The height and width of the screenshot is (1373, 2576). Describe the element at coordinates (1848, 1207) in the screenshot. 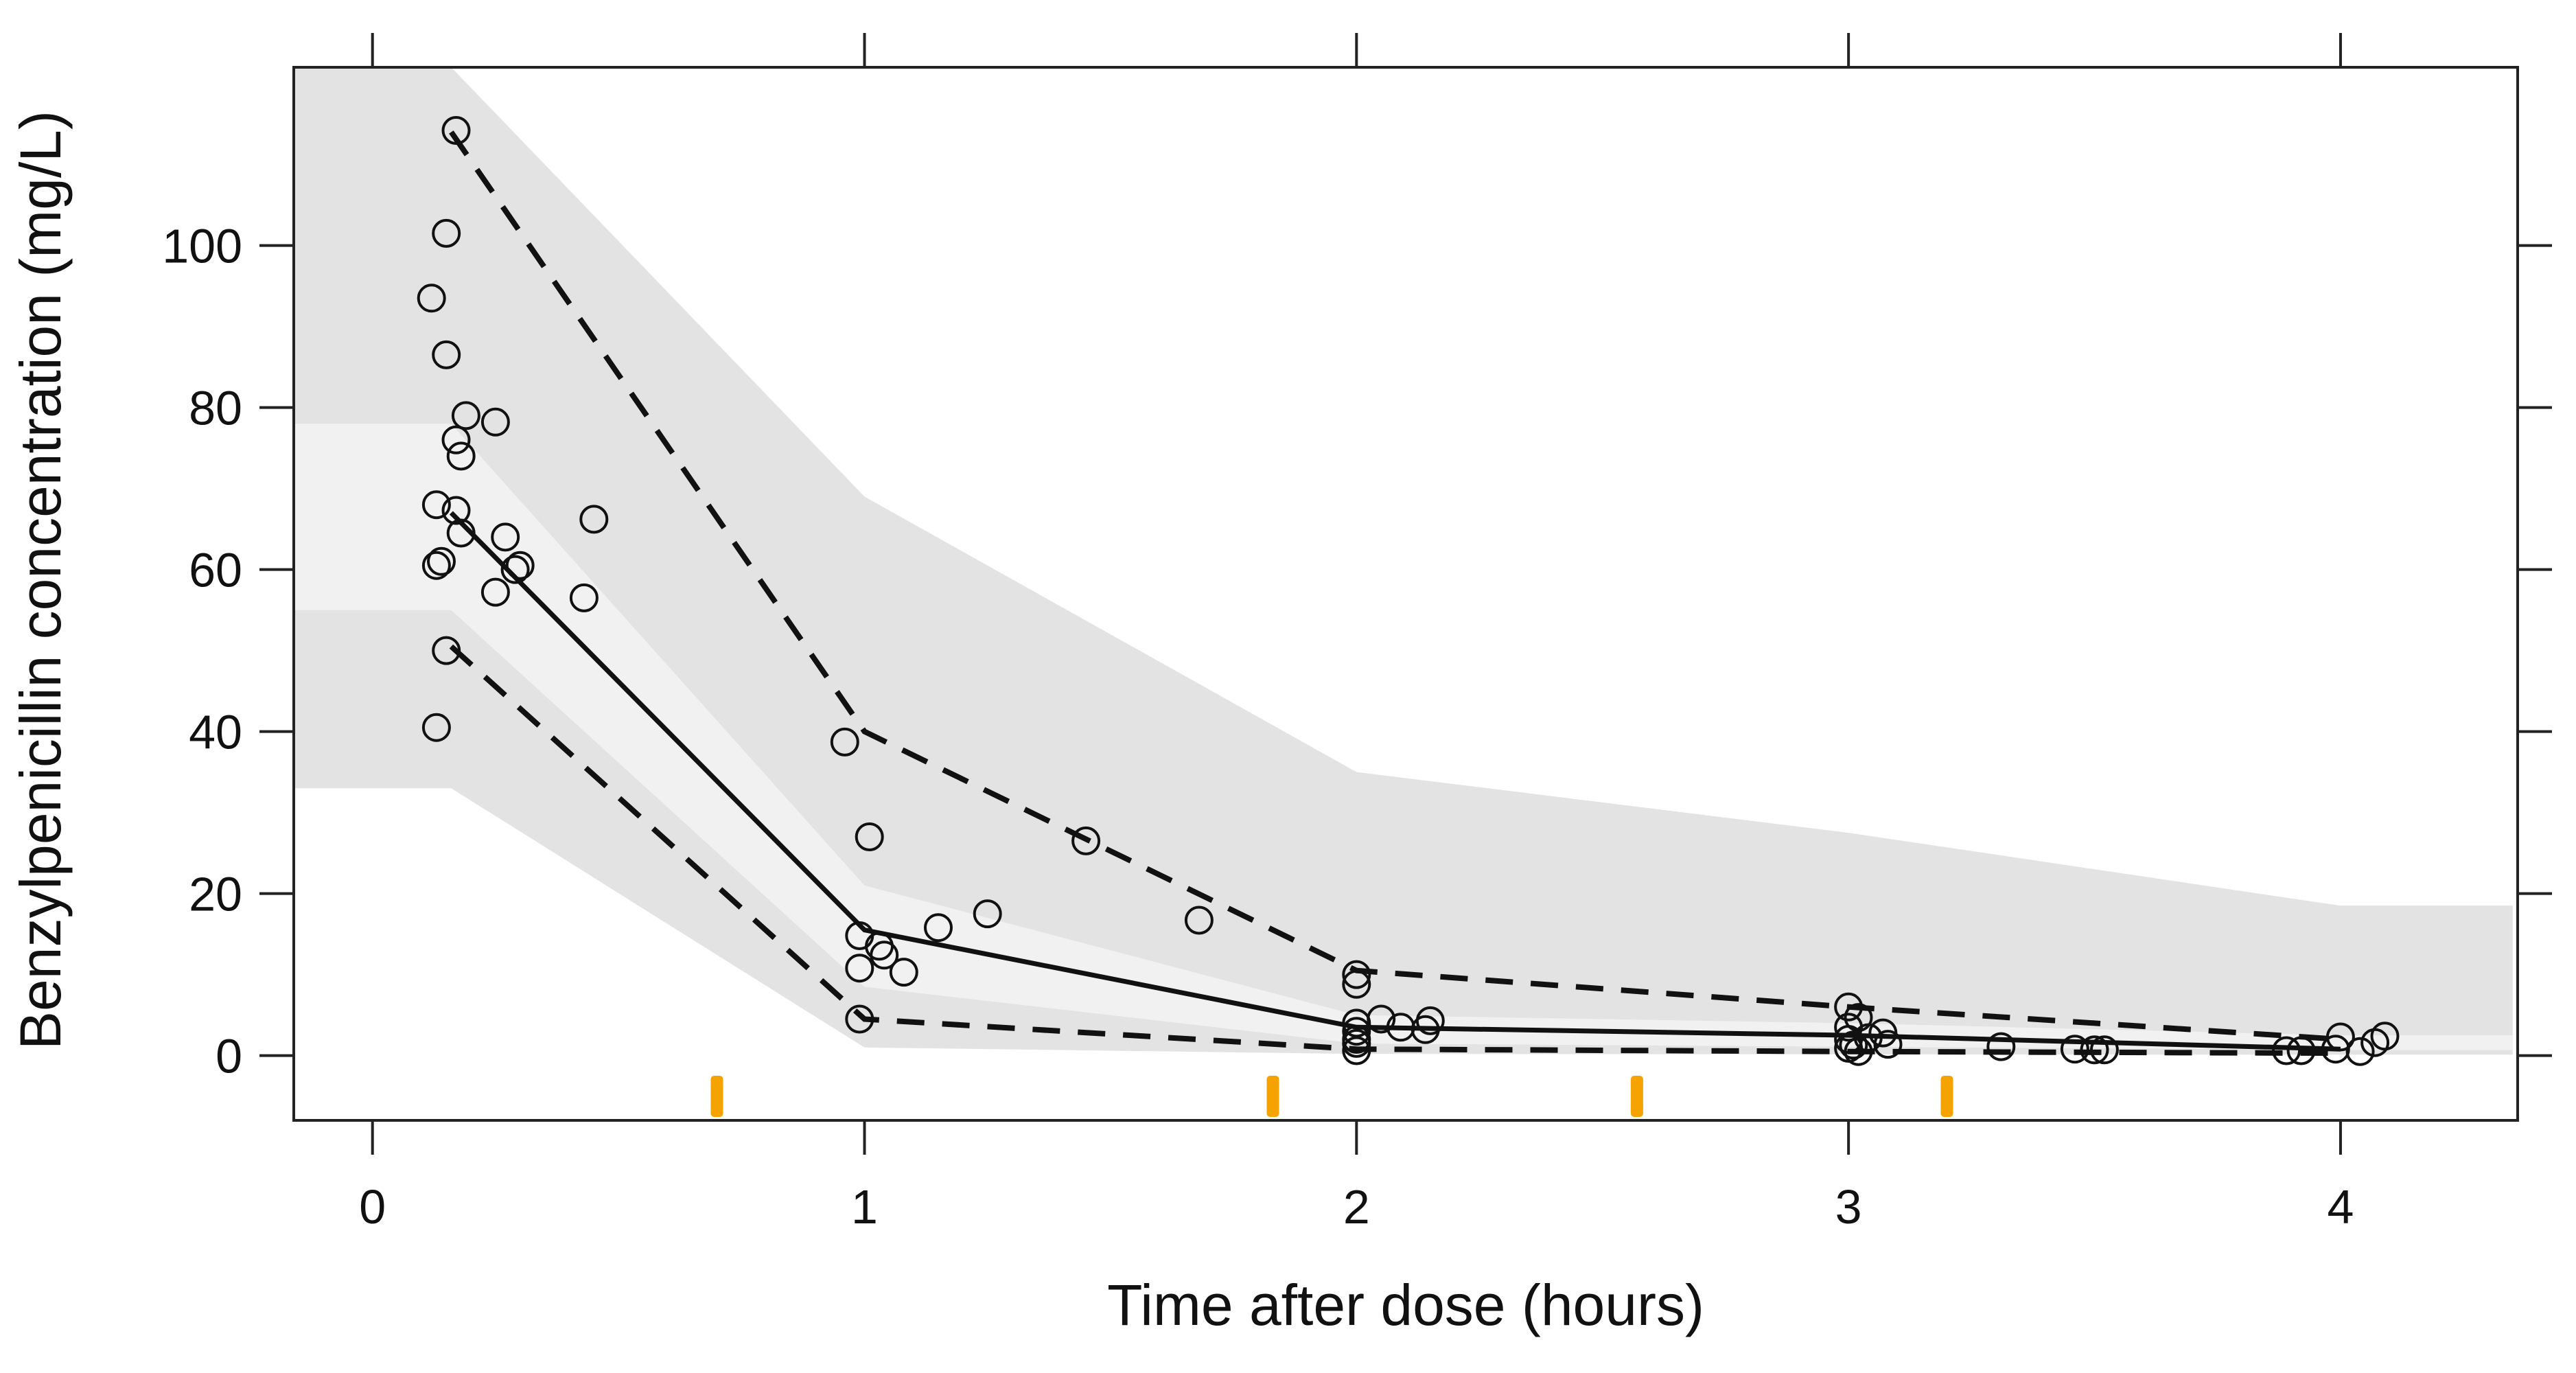

I see `x-tick-label: 3` at that location.